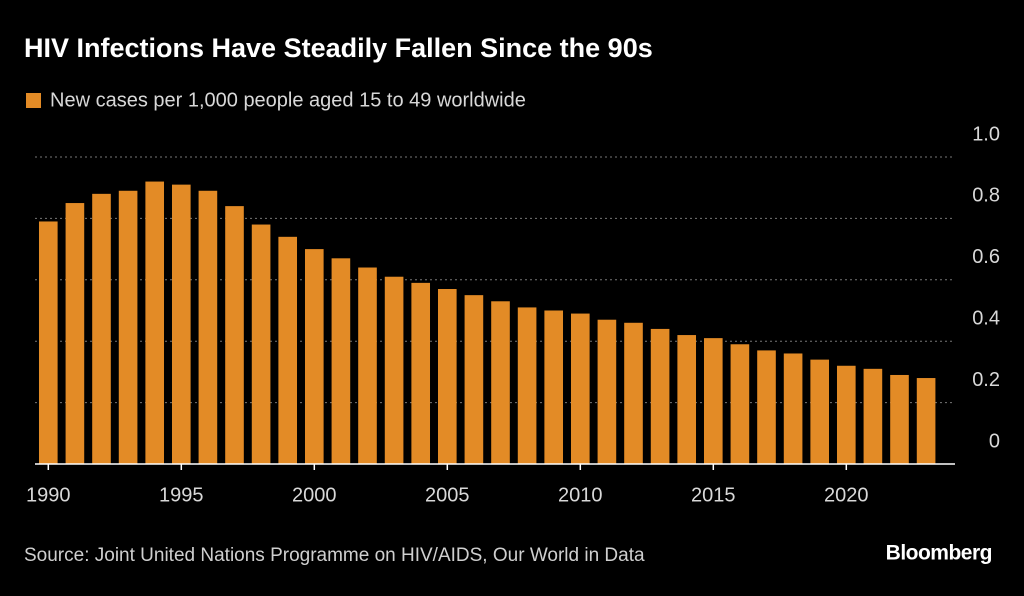 This screenshot has width=1024, height=596. What do you see at coordinates (986, 318) in the screenshot?
I see `y-tick-label: 0.4` at bounding box center [986, 318].